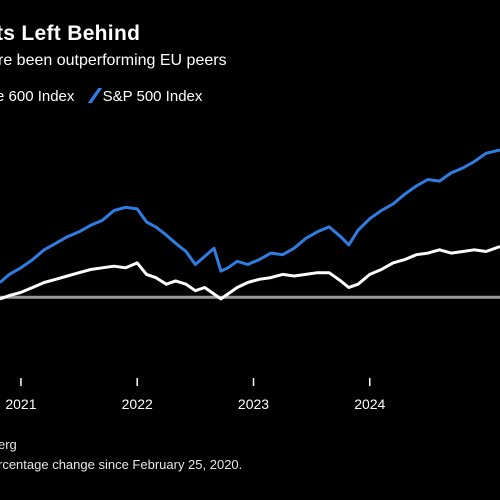 This screenshot has height=500, width=500. Describe the element at coordinates (250, 273) in the screenshot. I see `series-line-stoxx` at that location.